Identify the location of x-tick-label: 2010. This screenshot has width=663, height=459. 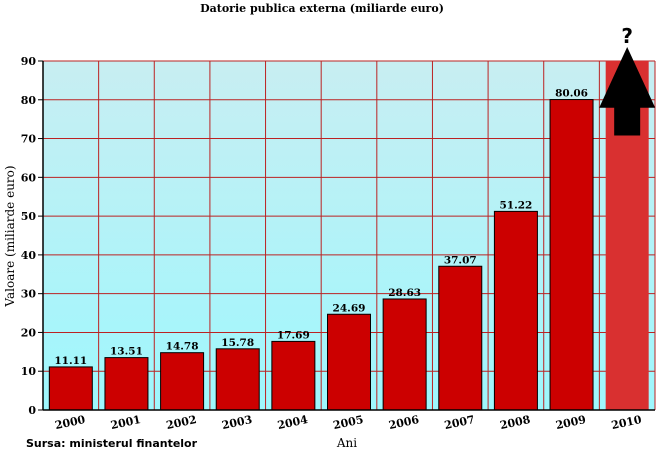
(626, 422).